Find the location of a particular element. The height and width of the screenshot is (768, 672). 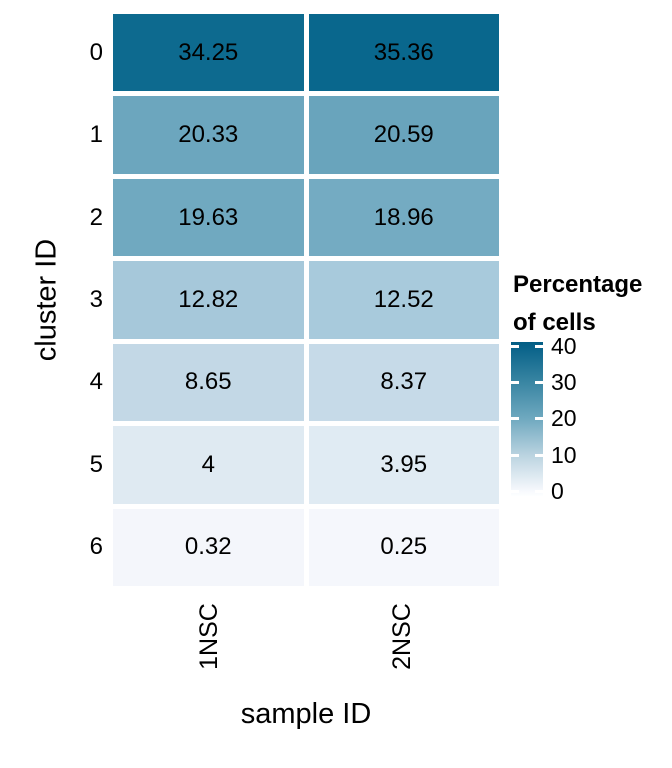

cell-value-label: 12.82 is located at coordinates (208, 299).